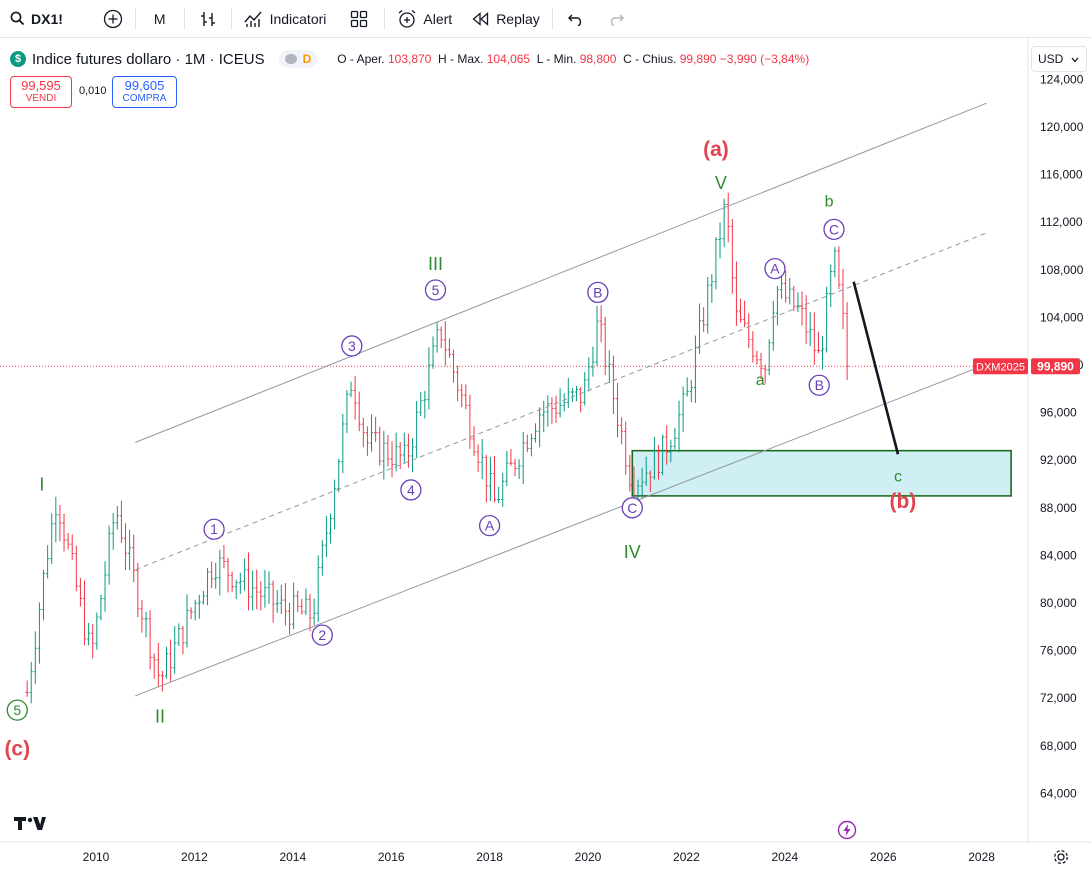  What do you see at coordinates (1059, 59) in the screenshot?
I see `currency-select: USD` at bounding box center [1059, 59].